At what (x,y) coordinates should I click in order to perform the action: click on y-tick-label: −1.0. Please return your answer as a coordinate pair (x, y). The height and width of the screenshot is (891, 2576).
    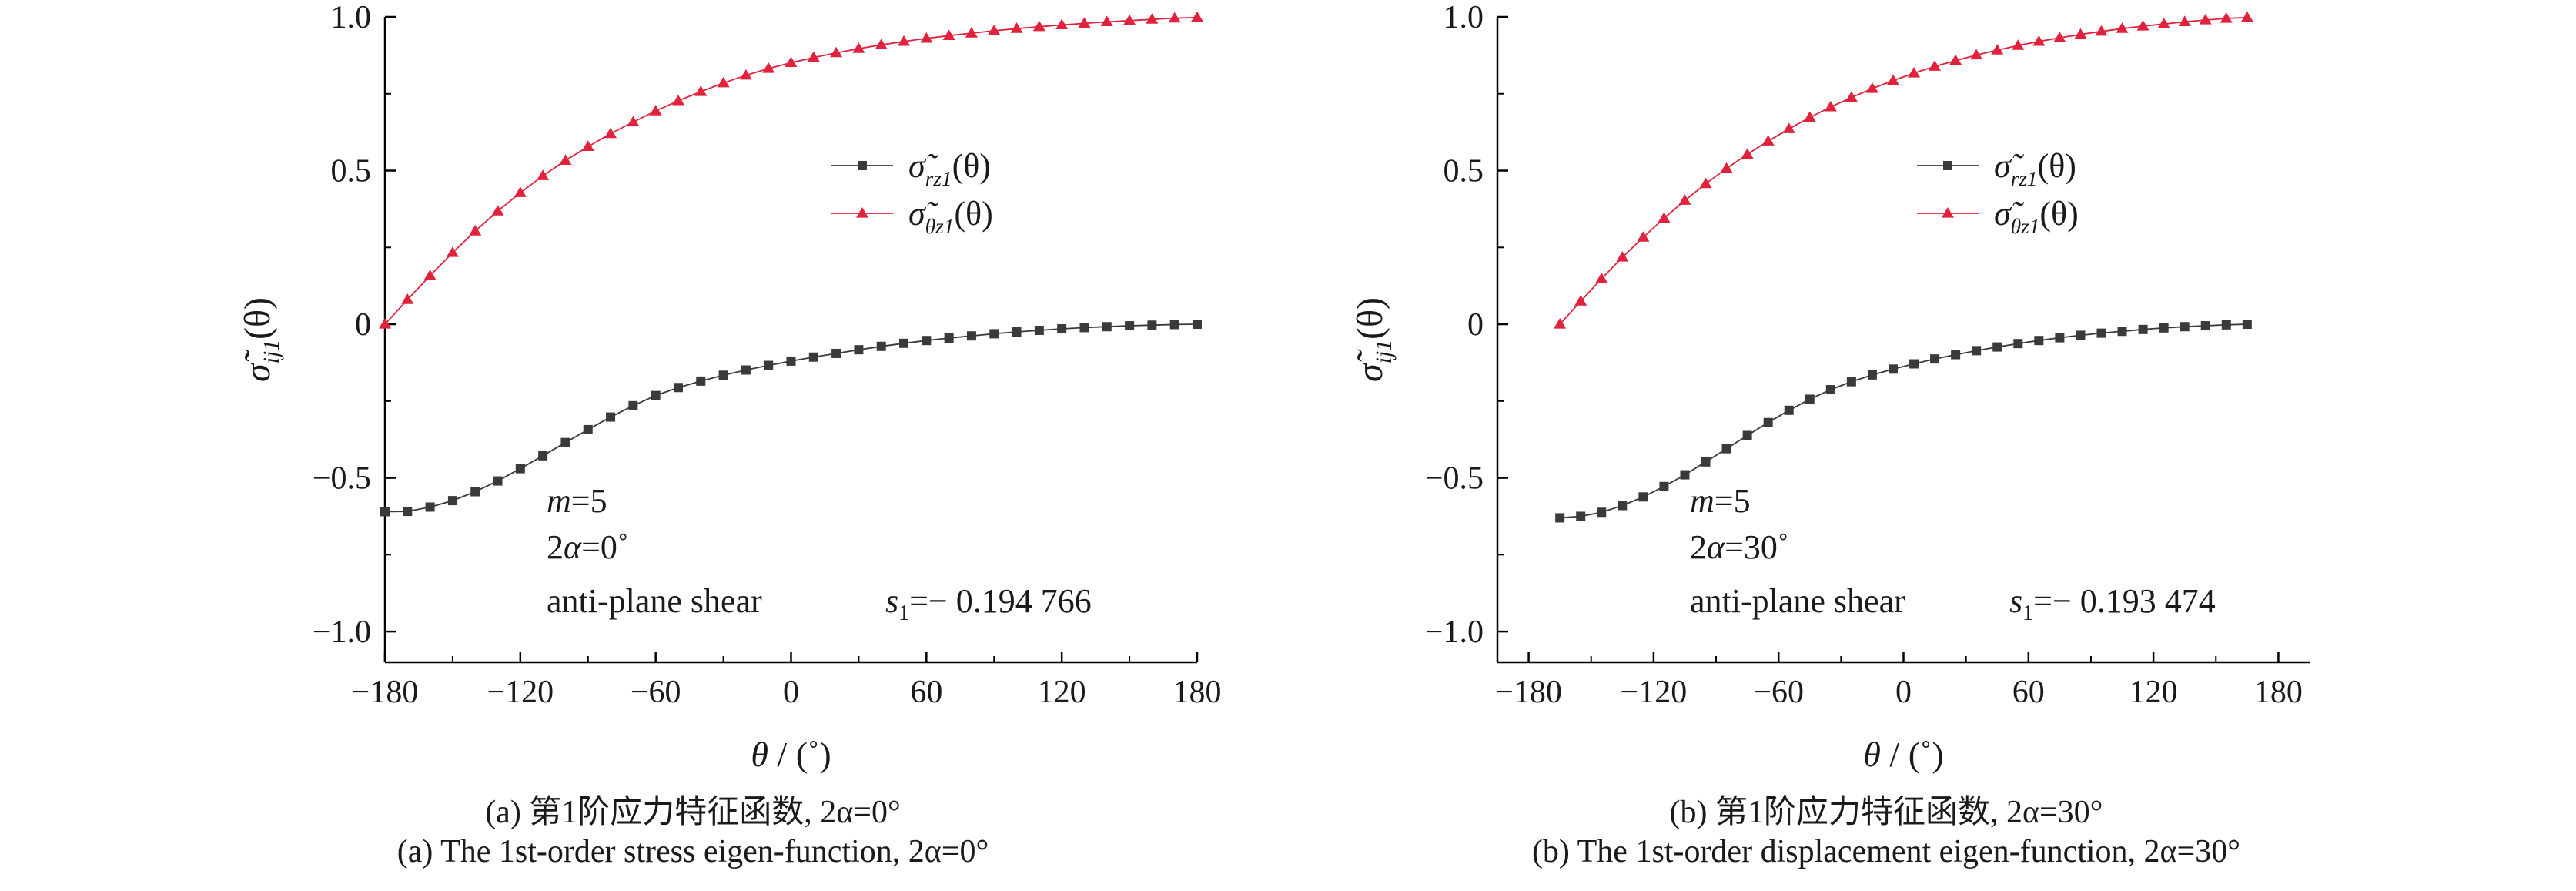
    Looking at the image, I should click on (342, 632).